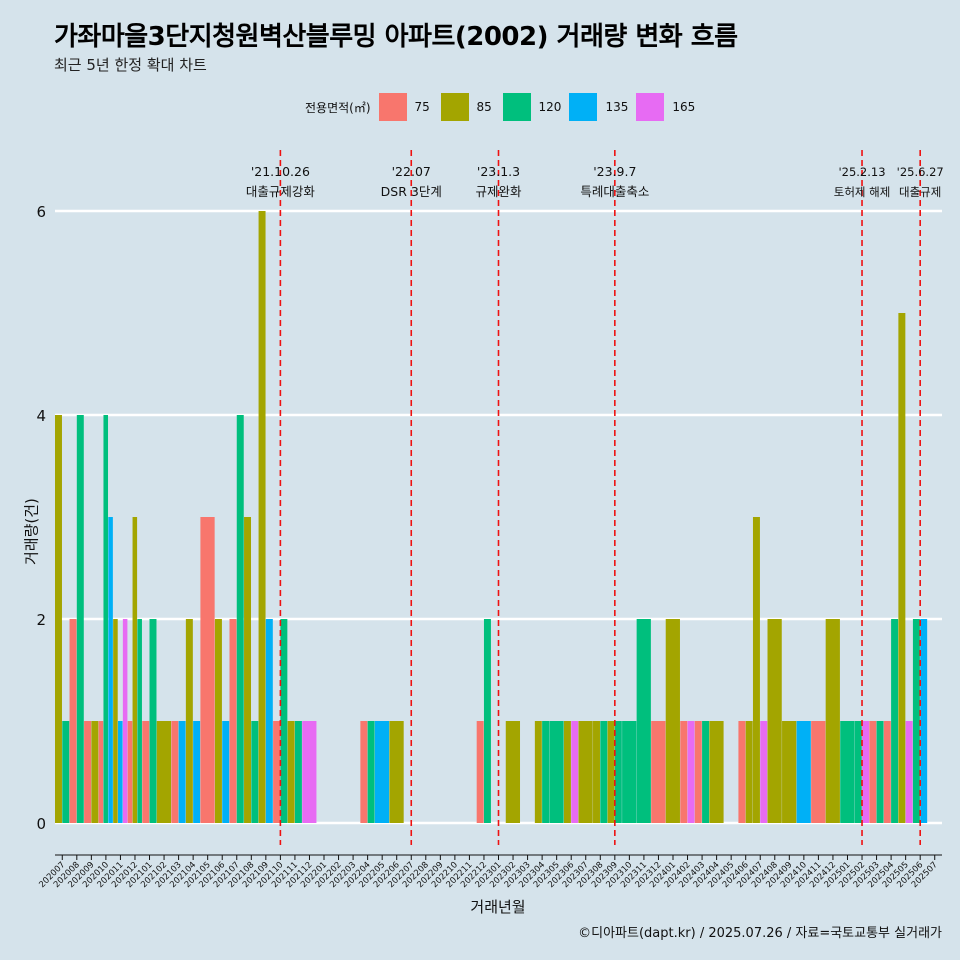 The width and height of the screenshot is (960, 960). Describe the element at coordinates (41, 824) in the screenshot. I see `y-tick-label: 0` at that location.